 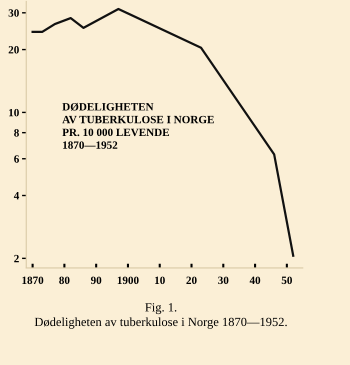 I want to click on x-tick-label: 50, so click(x=287, y=280).